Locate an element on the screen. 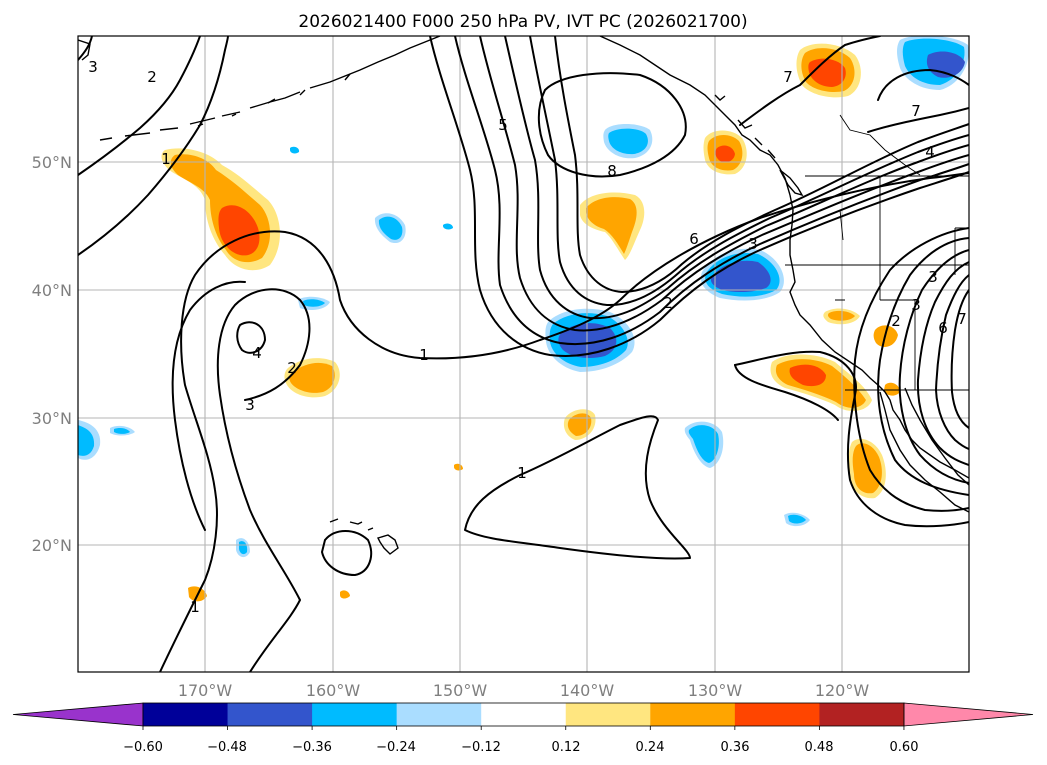 The image size is (1047, 765). lat-label: 50°N is located at coordinates (52, 162).